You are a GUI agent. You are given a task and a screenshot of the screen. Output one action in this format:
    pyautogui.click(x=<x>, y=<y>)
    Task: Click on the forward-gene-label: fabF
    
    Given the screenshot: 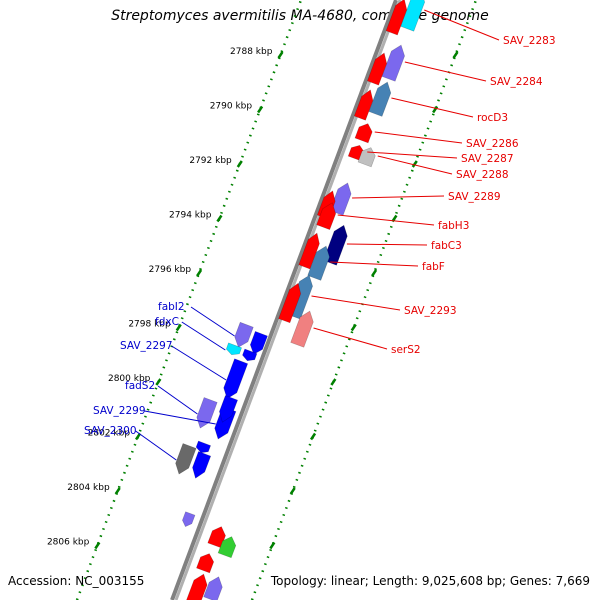 What is the action you would take?
    pyautogui.click(x=433, y=267)
    